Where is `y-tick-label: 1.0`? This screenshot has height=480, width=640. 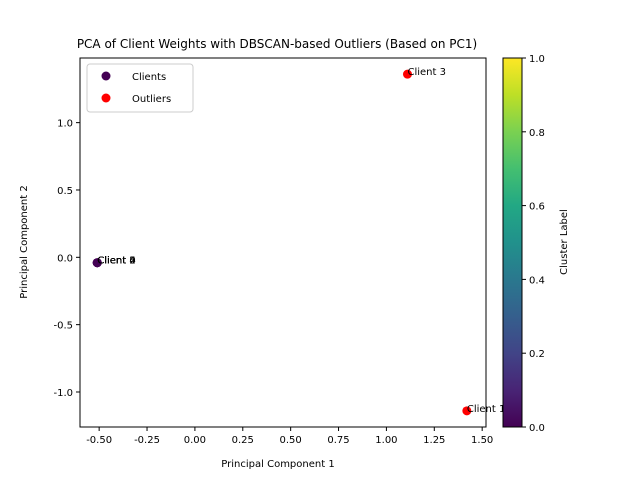
y-tick-label: 1.0 is located at coordinates (65, 124).